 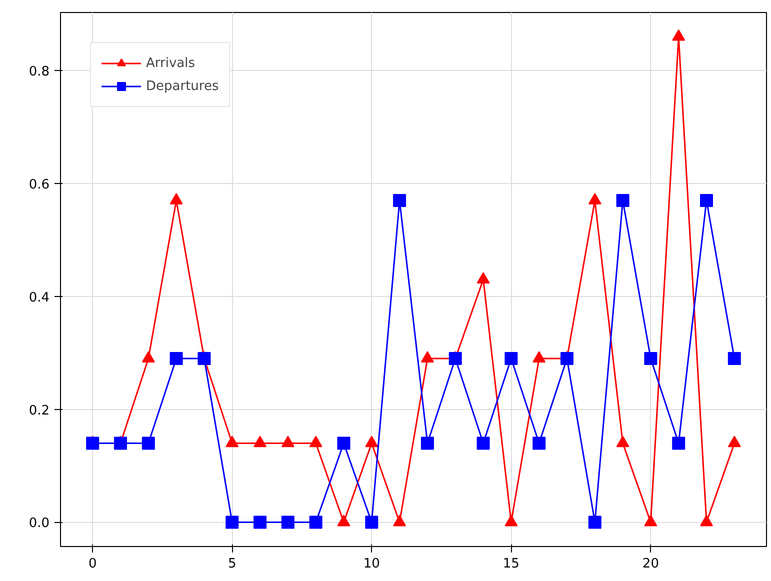 What do you see at coordinates (39, 298) in the screenshot?
I see `y-tick-label: 0.4` at bounding box center [39, 298].